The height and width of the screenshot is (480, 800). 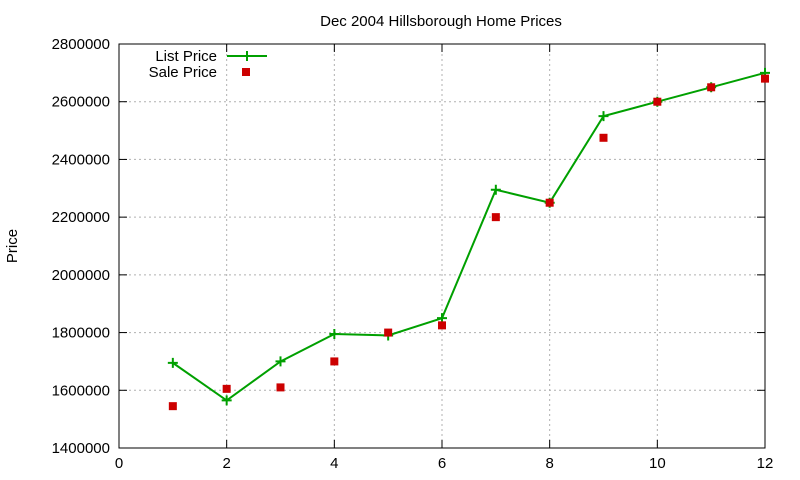 I want to click on legend-label: List Price, so click(x=186, y=56).